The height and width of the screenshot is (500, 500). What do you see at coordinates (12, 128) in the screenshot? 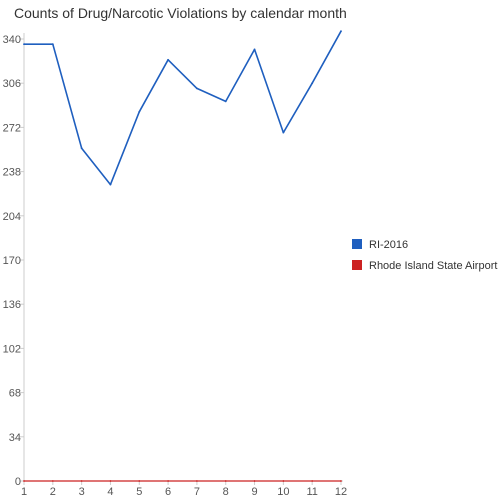
I see `y-tick-label: 272` at bounding box center [12, 128].